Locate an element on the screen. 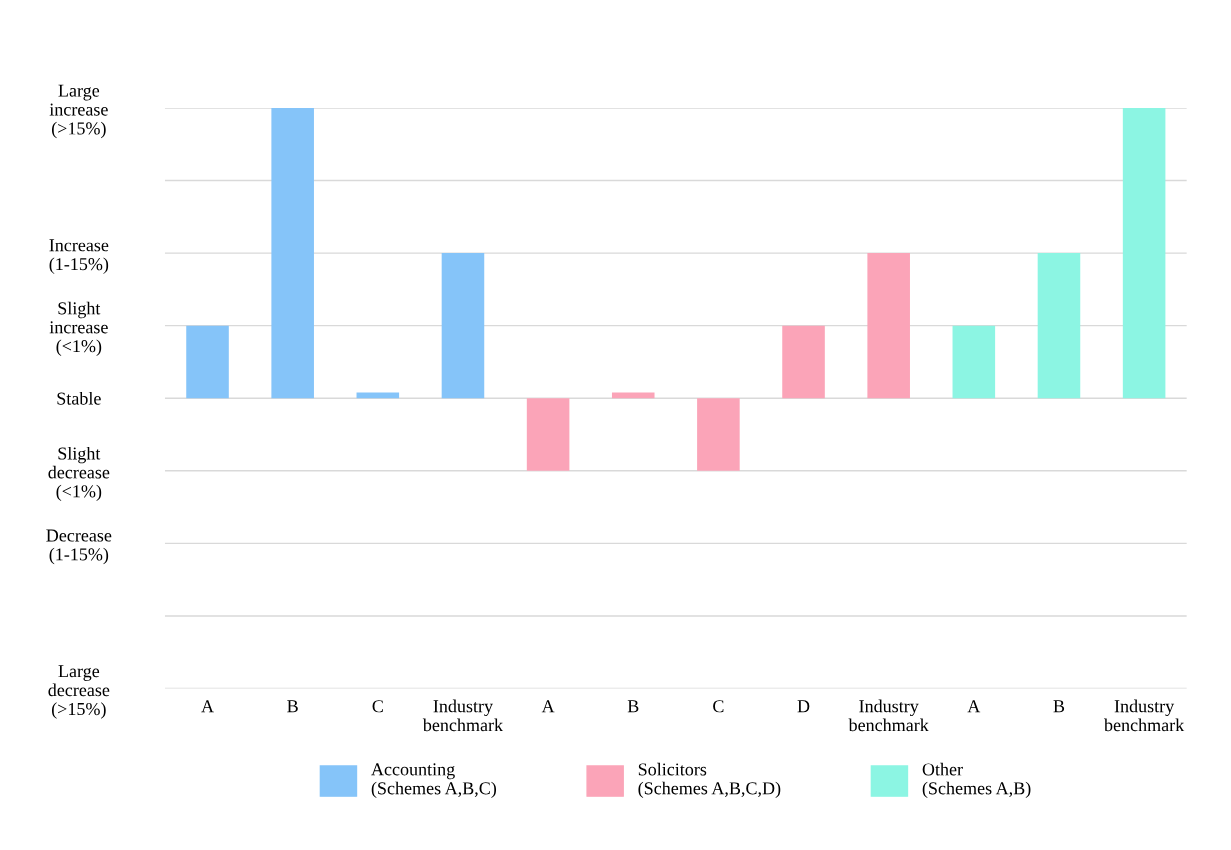  legend-label: Other (Schemes A,B) is located at coordinates (976, 780).